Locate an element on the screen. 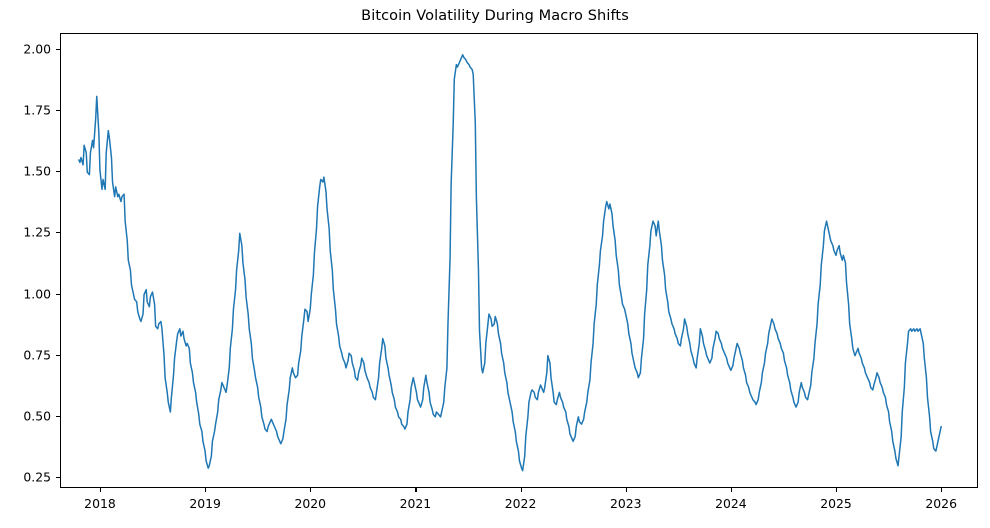  x-axis-tick-label: 2022 is located at coordinates (520, 503).